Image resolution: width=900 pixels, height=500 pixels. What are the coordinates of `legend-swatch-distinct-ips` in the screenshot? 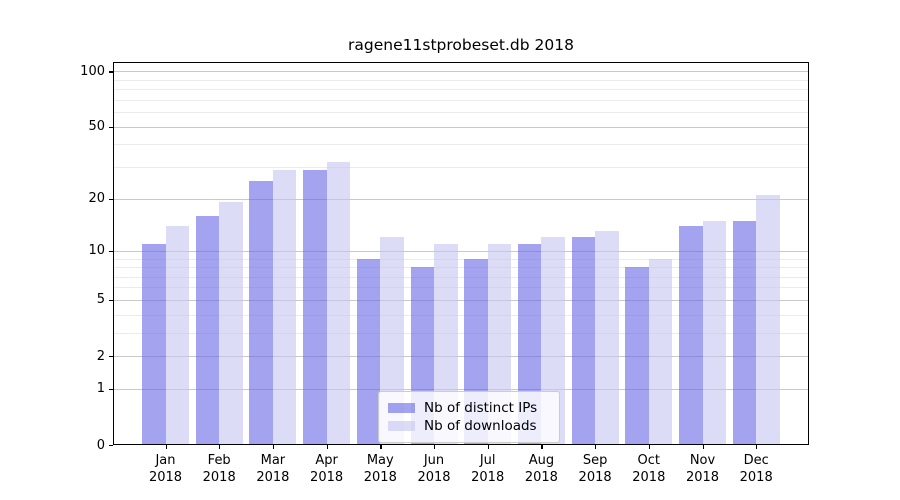 It's located at (401, 408).